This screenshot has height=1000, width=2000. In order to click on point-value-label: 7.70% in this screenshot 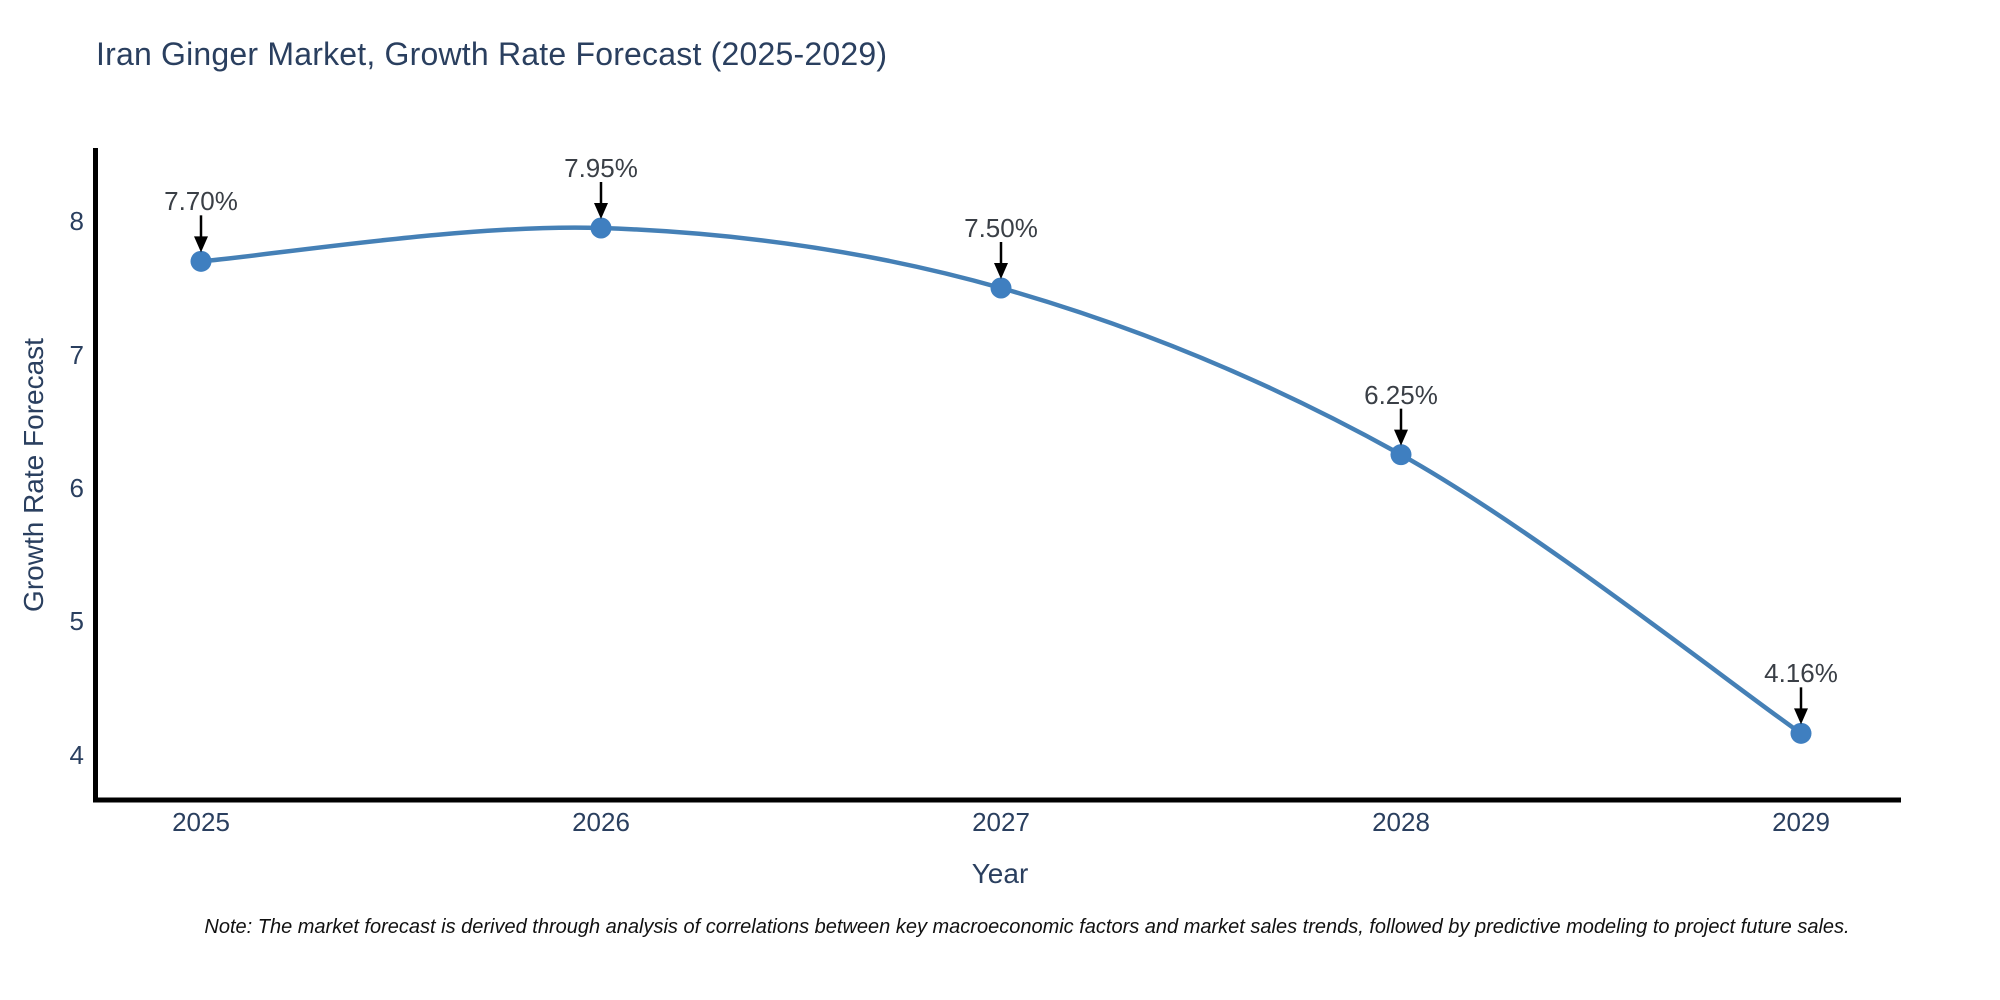, I will do `click(201, 201)`.